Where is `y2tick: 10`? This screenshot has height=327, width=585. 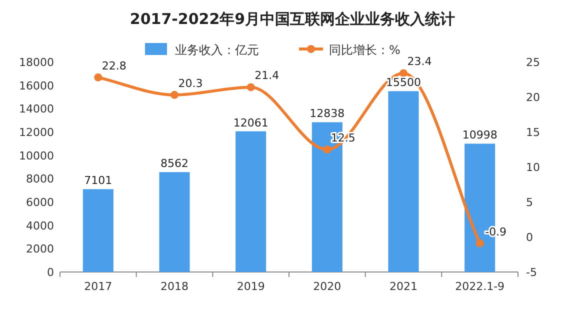 y2tick: 10 is located at coordinates (533, 167).